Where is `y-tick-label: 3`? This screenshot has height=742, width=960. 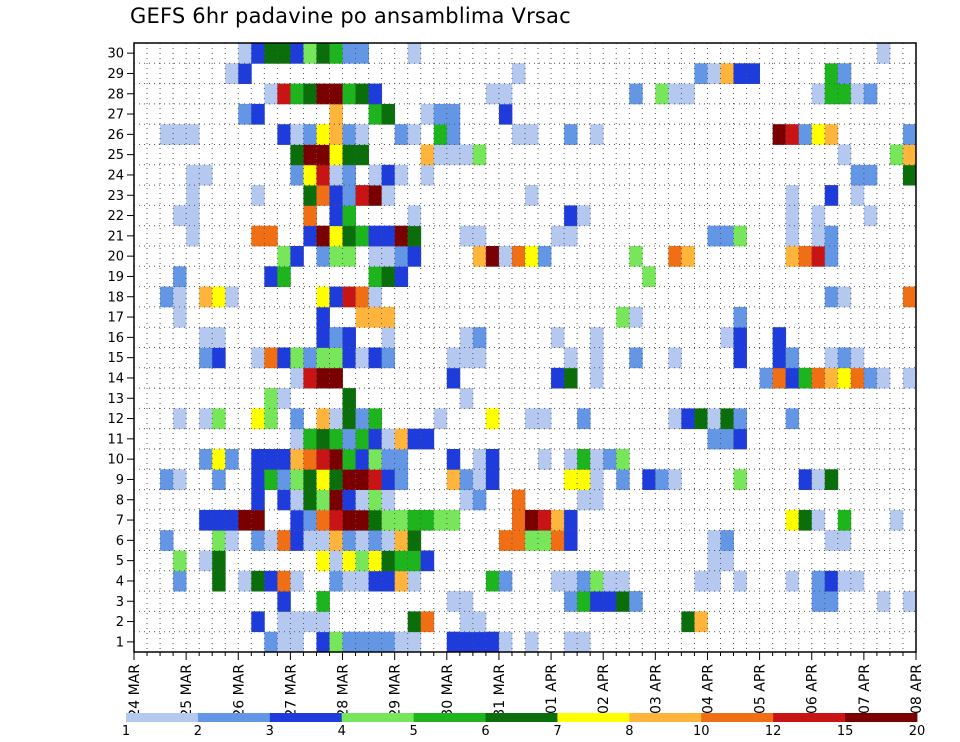 y-tick-label: 3 is located at coordinates (120, 602).